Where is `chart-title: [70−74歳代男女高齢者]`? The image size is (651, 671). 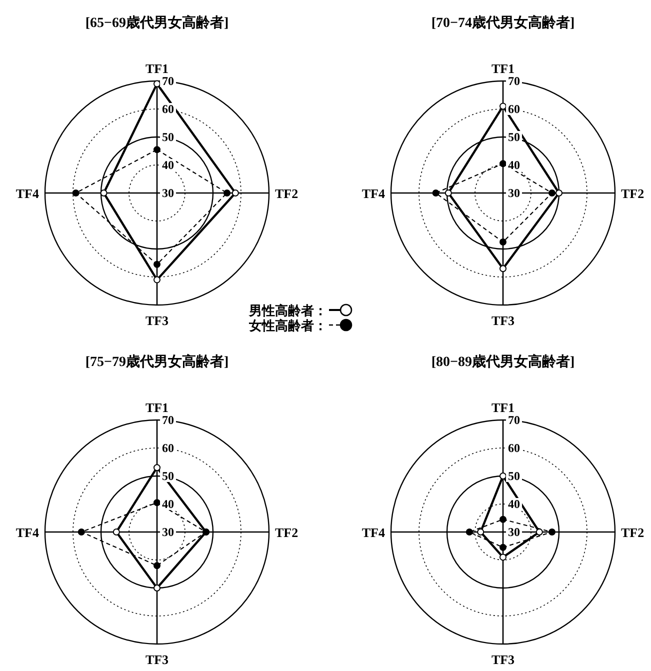 chart-title: [70−74歳代男女高齢者] is located at coordinates (503, 22).